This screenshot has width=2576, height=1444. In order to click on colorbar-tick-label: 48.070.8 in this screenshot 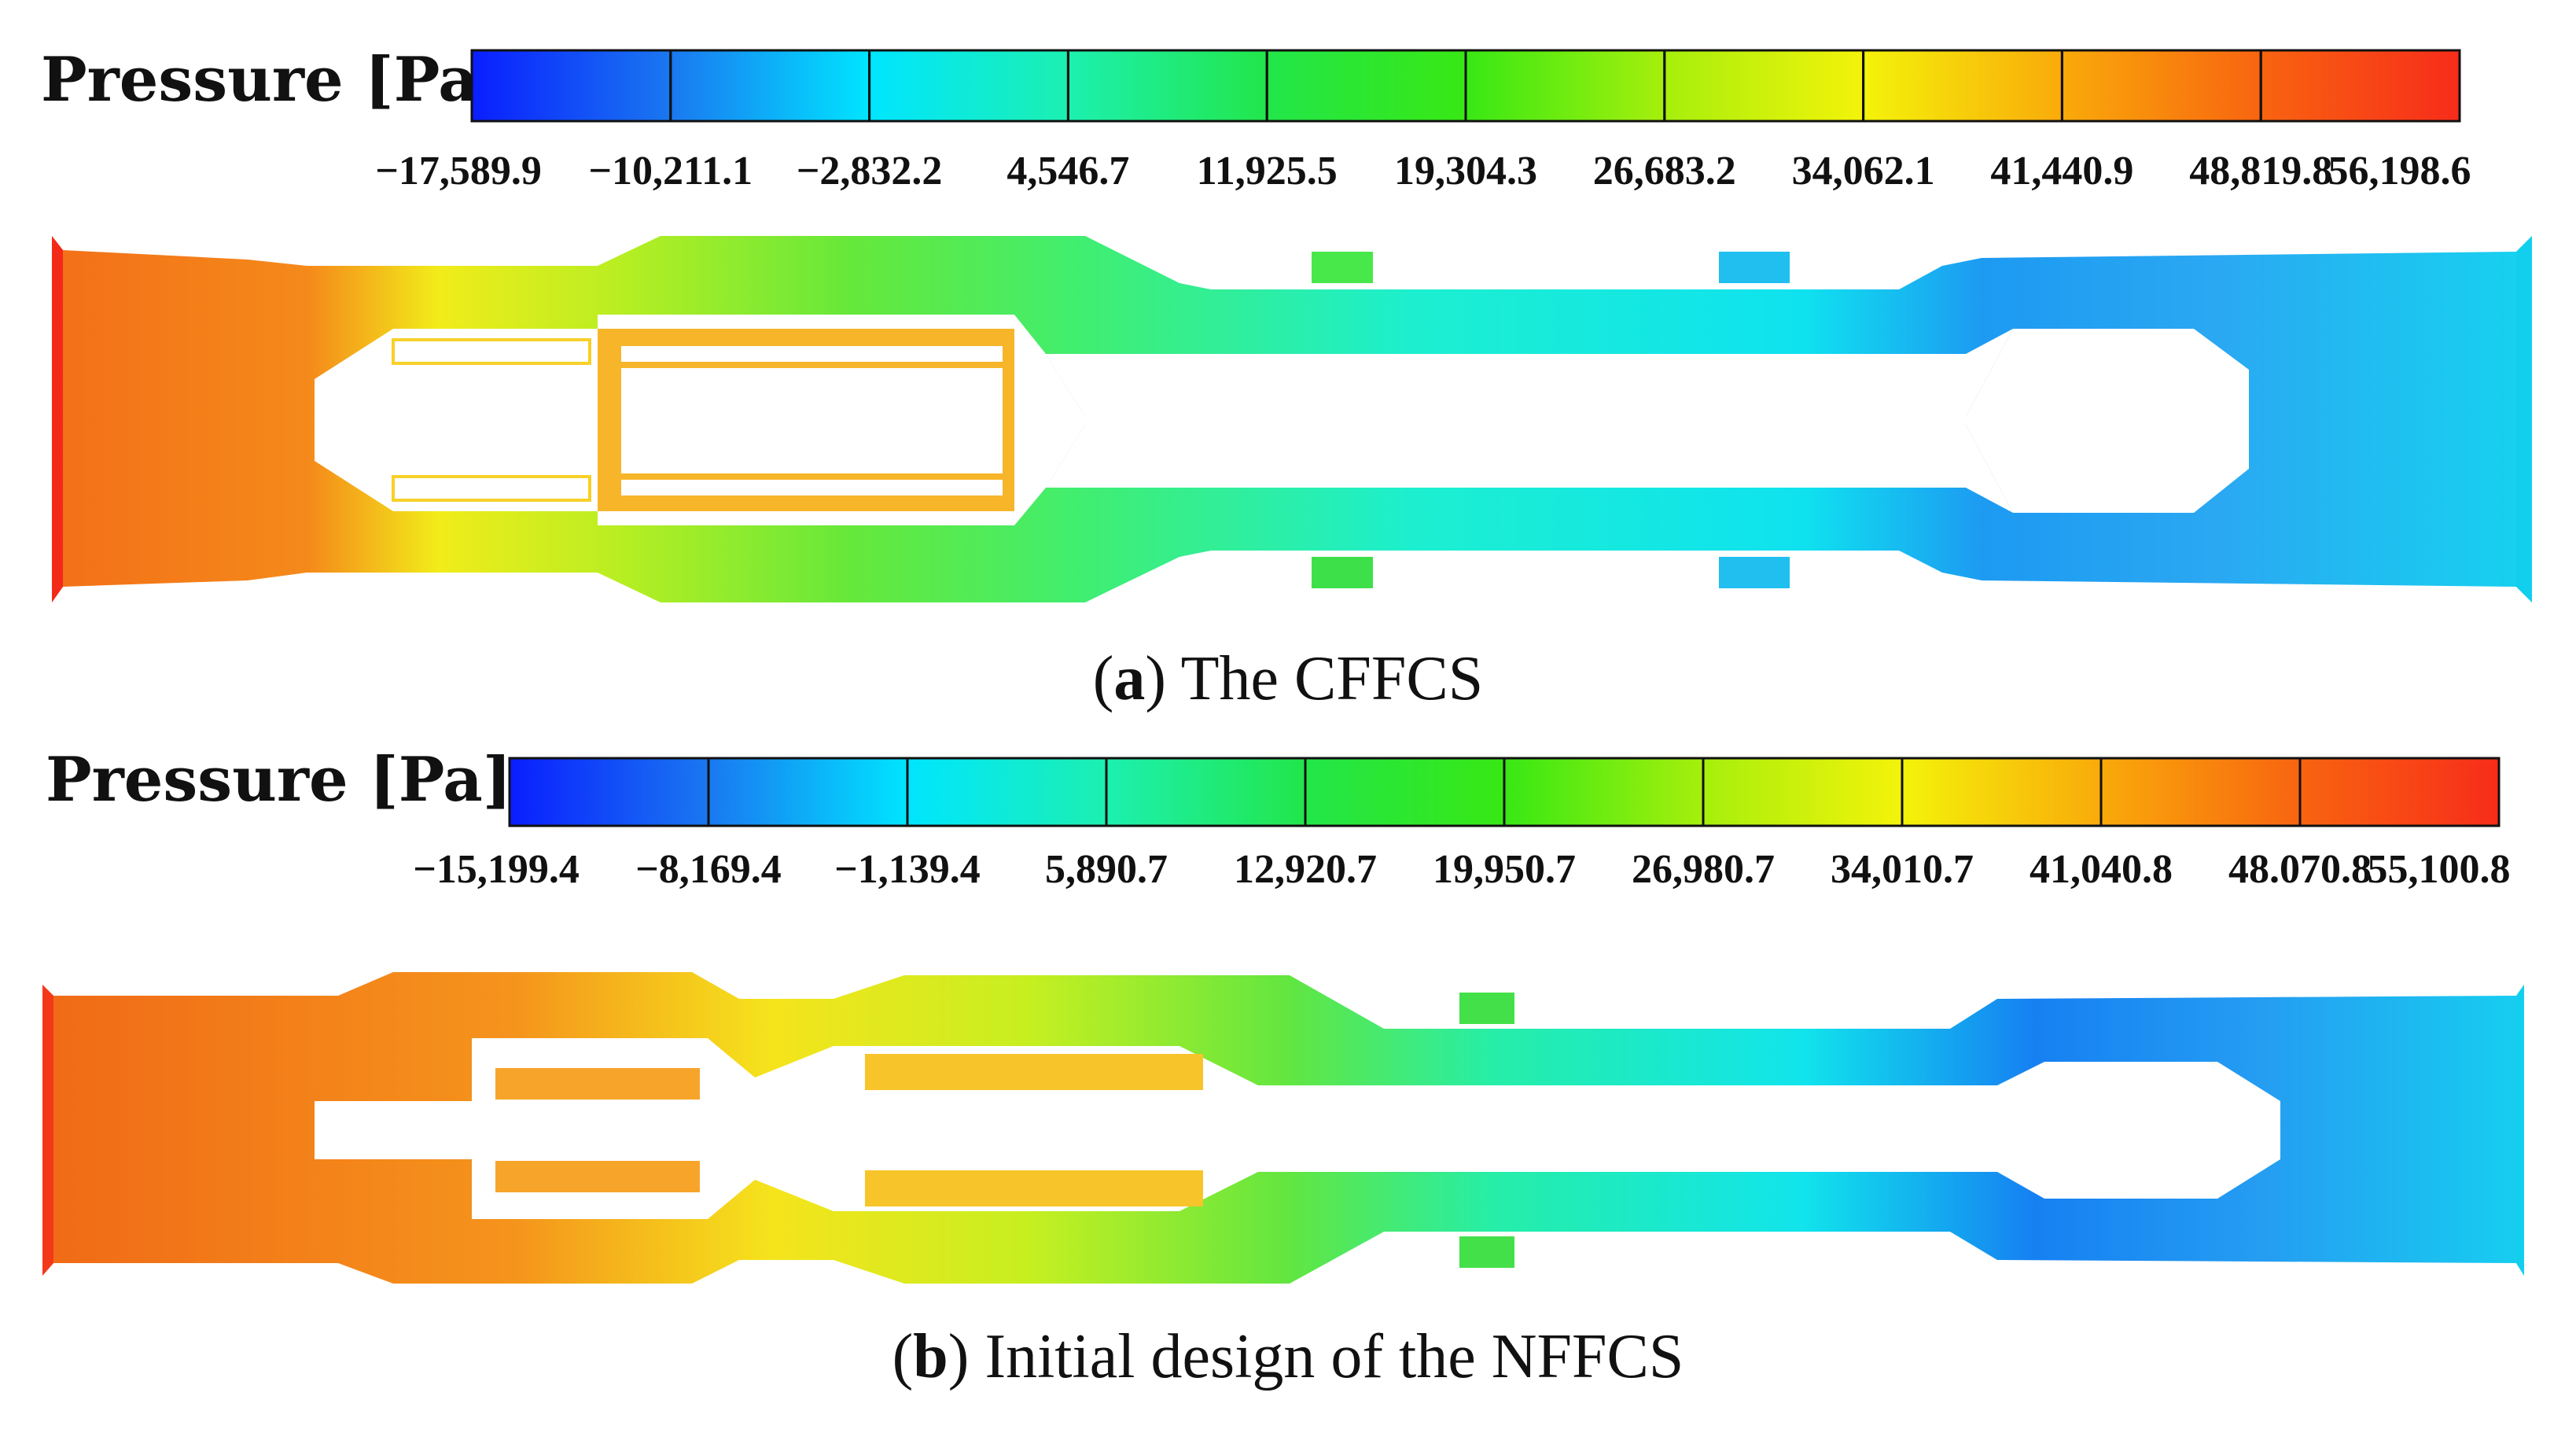, I will do `click(2300, 869)`.